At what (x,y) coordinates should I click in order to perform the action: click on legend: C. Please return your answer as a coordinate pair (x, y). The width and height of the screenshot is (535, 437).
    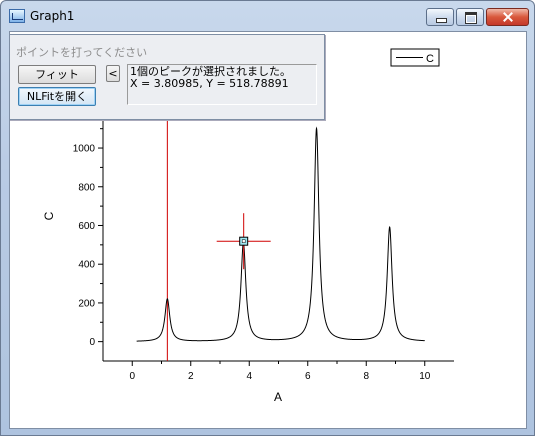
    Looking at the image, I should click on (415, 57).